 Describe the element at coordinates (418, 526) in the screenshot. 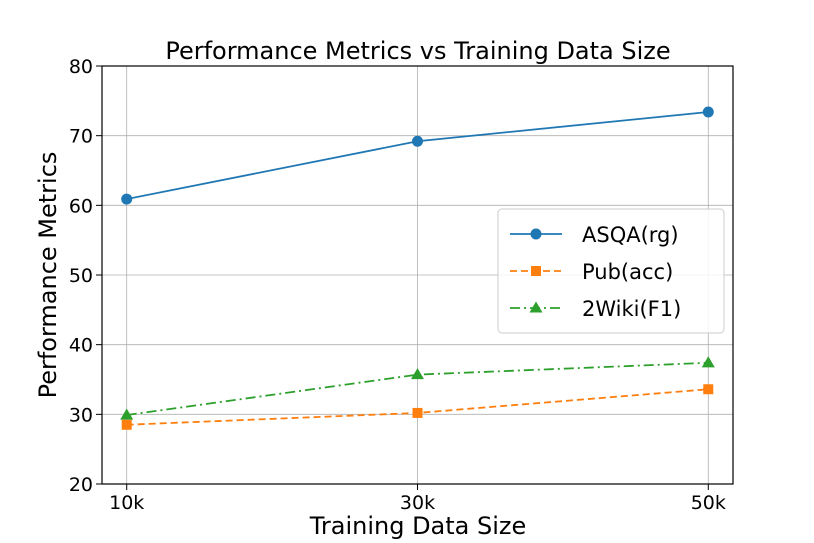

I see `x-axis-label: Training Data Size` at that location.